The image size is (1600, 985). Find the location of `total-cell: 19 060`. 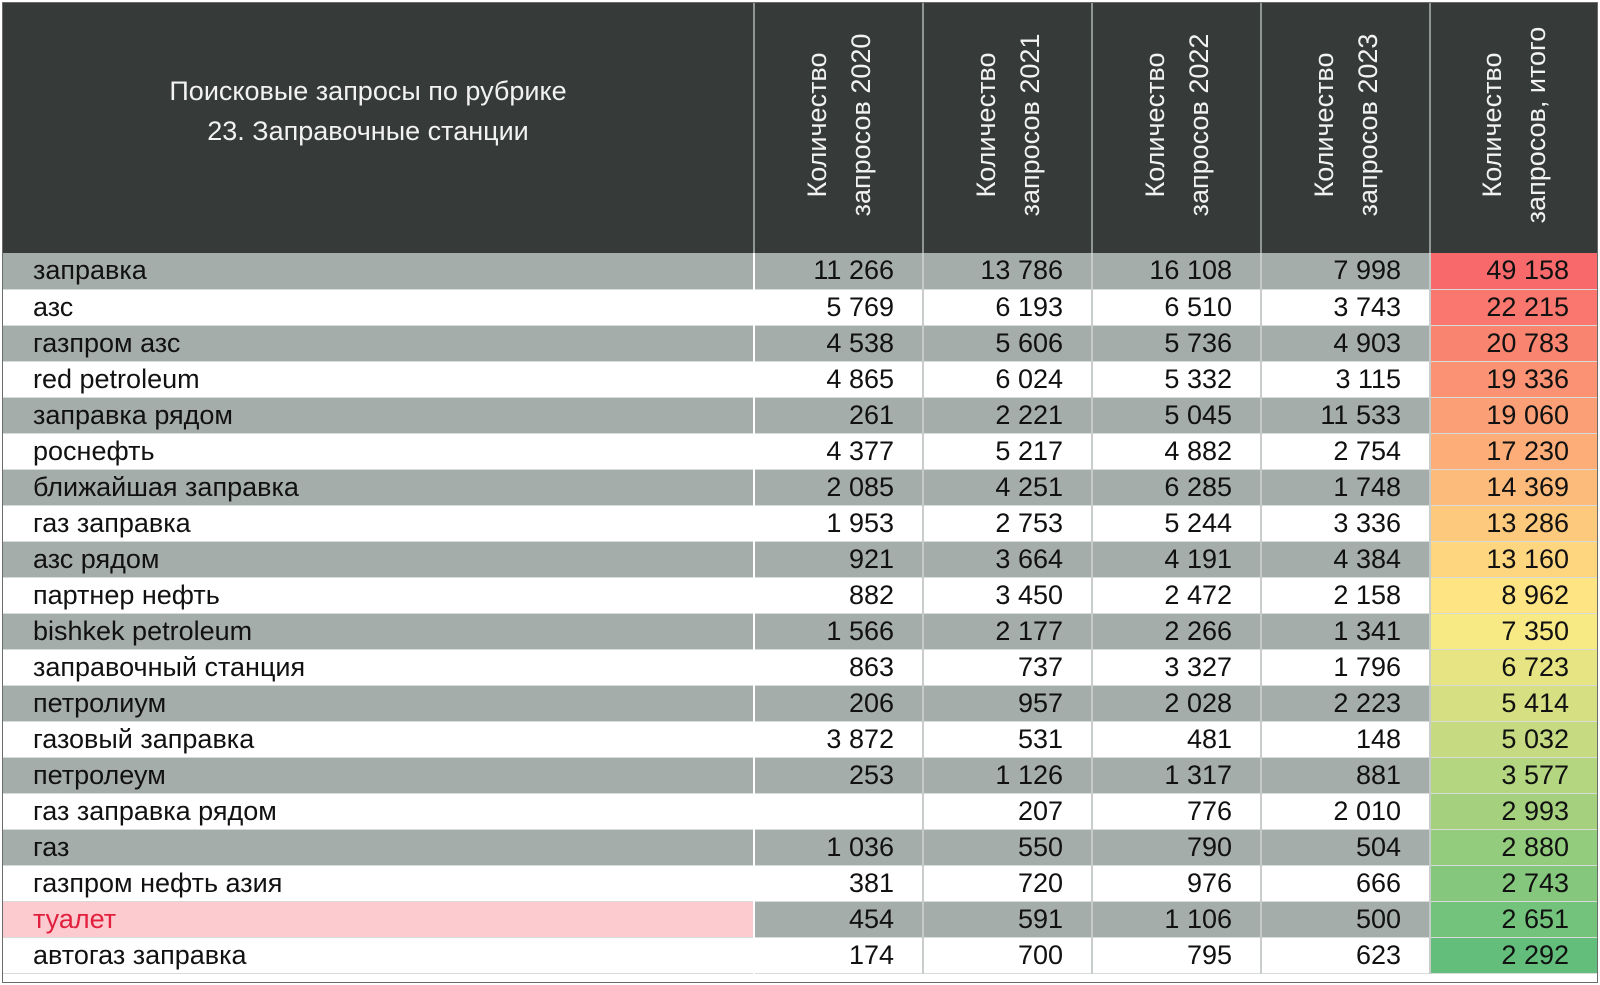

total-cell: 19 060 is located at coordinates (1513, 415).